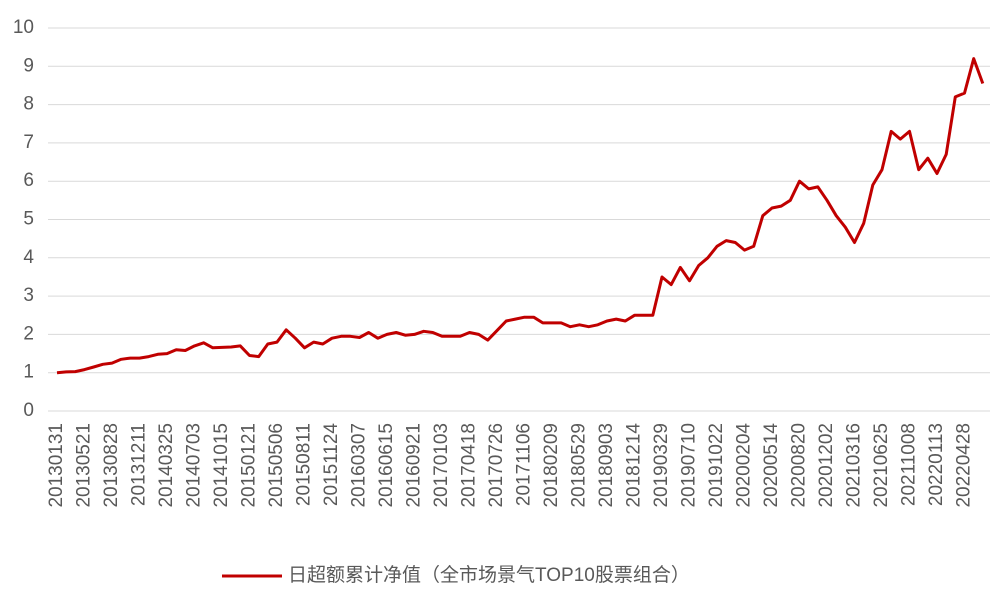 The image size is (1002, 597). I want to click on y-tick-label: 10, so click(23, 27).